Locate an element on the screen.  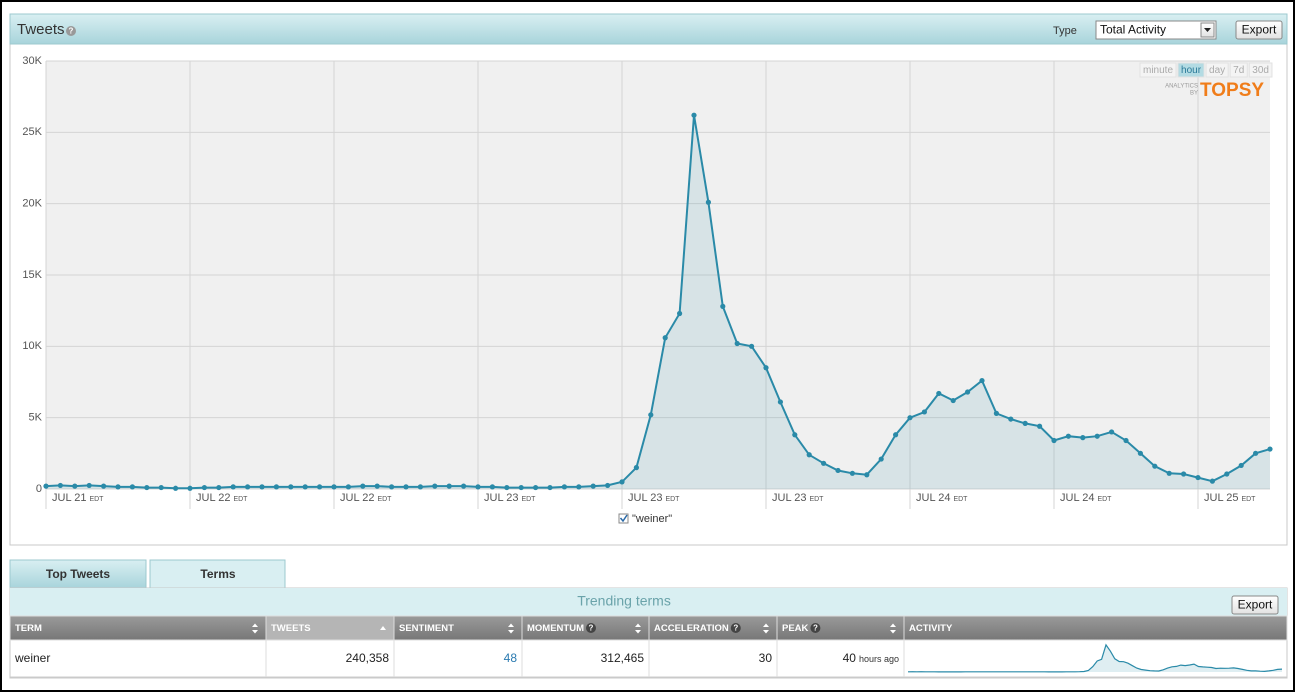
tab-active is located at coordinates (217, 574).